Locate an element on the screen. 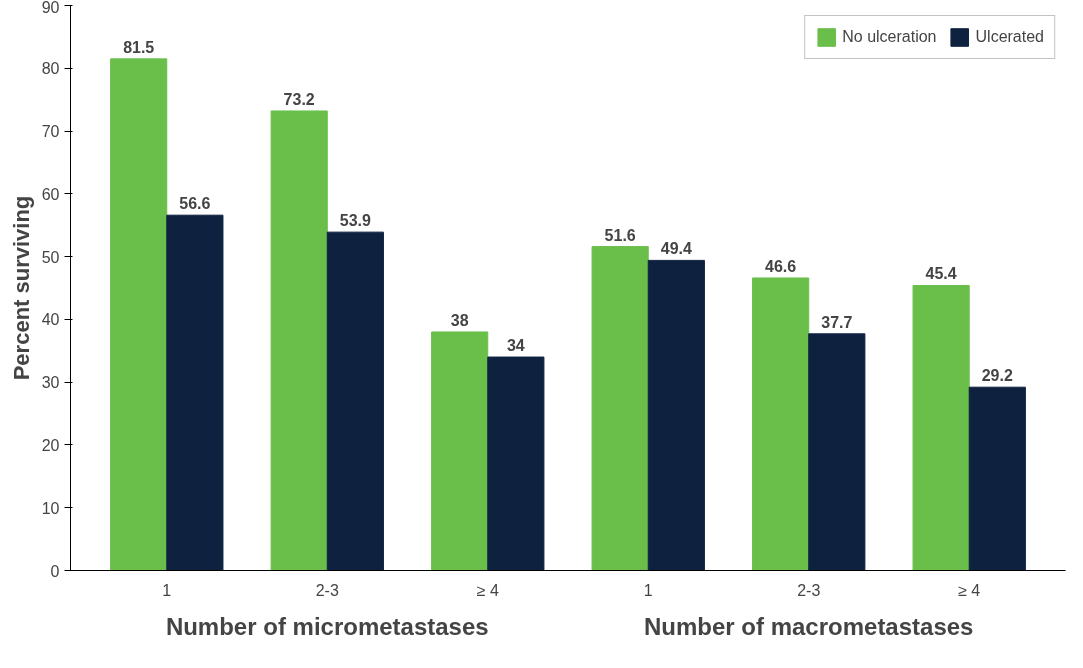 This screenshot has height=668, width=1083. data-label: 49.4 is located at coordinates (676, 249).